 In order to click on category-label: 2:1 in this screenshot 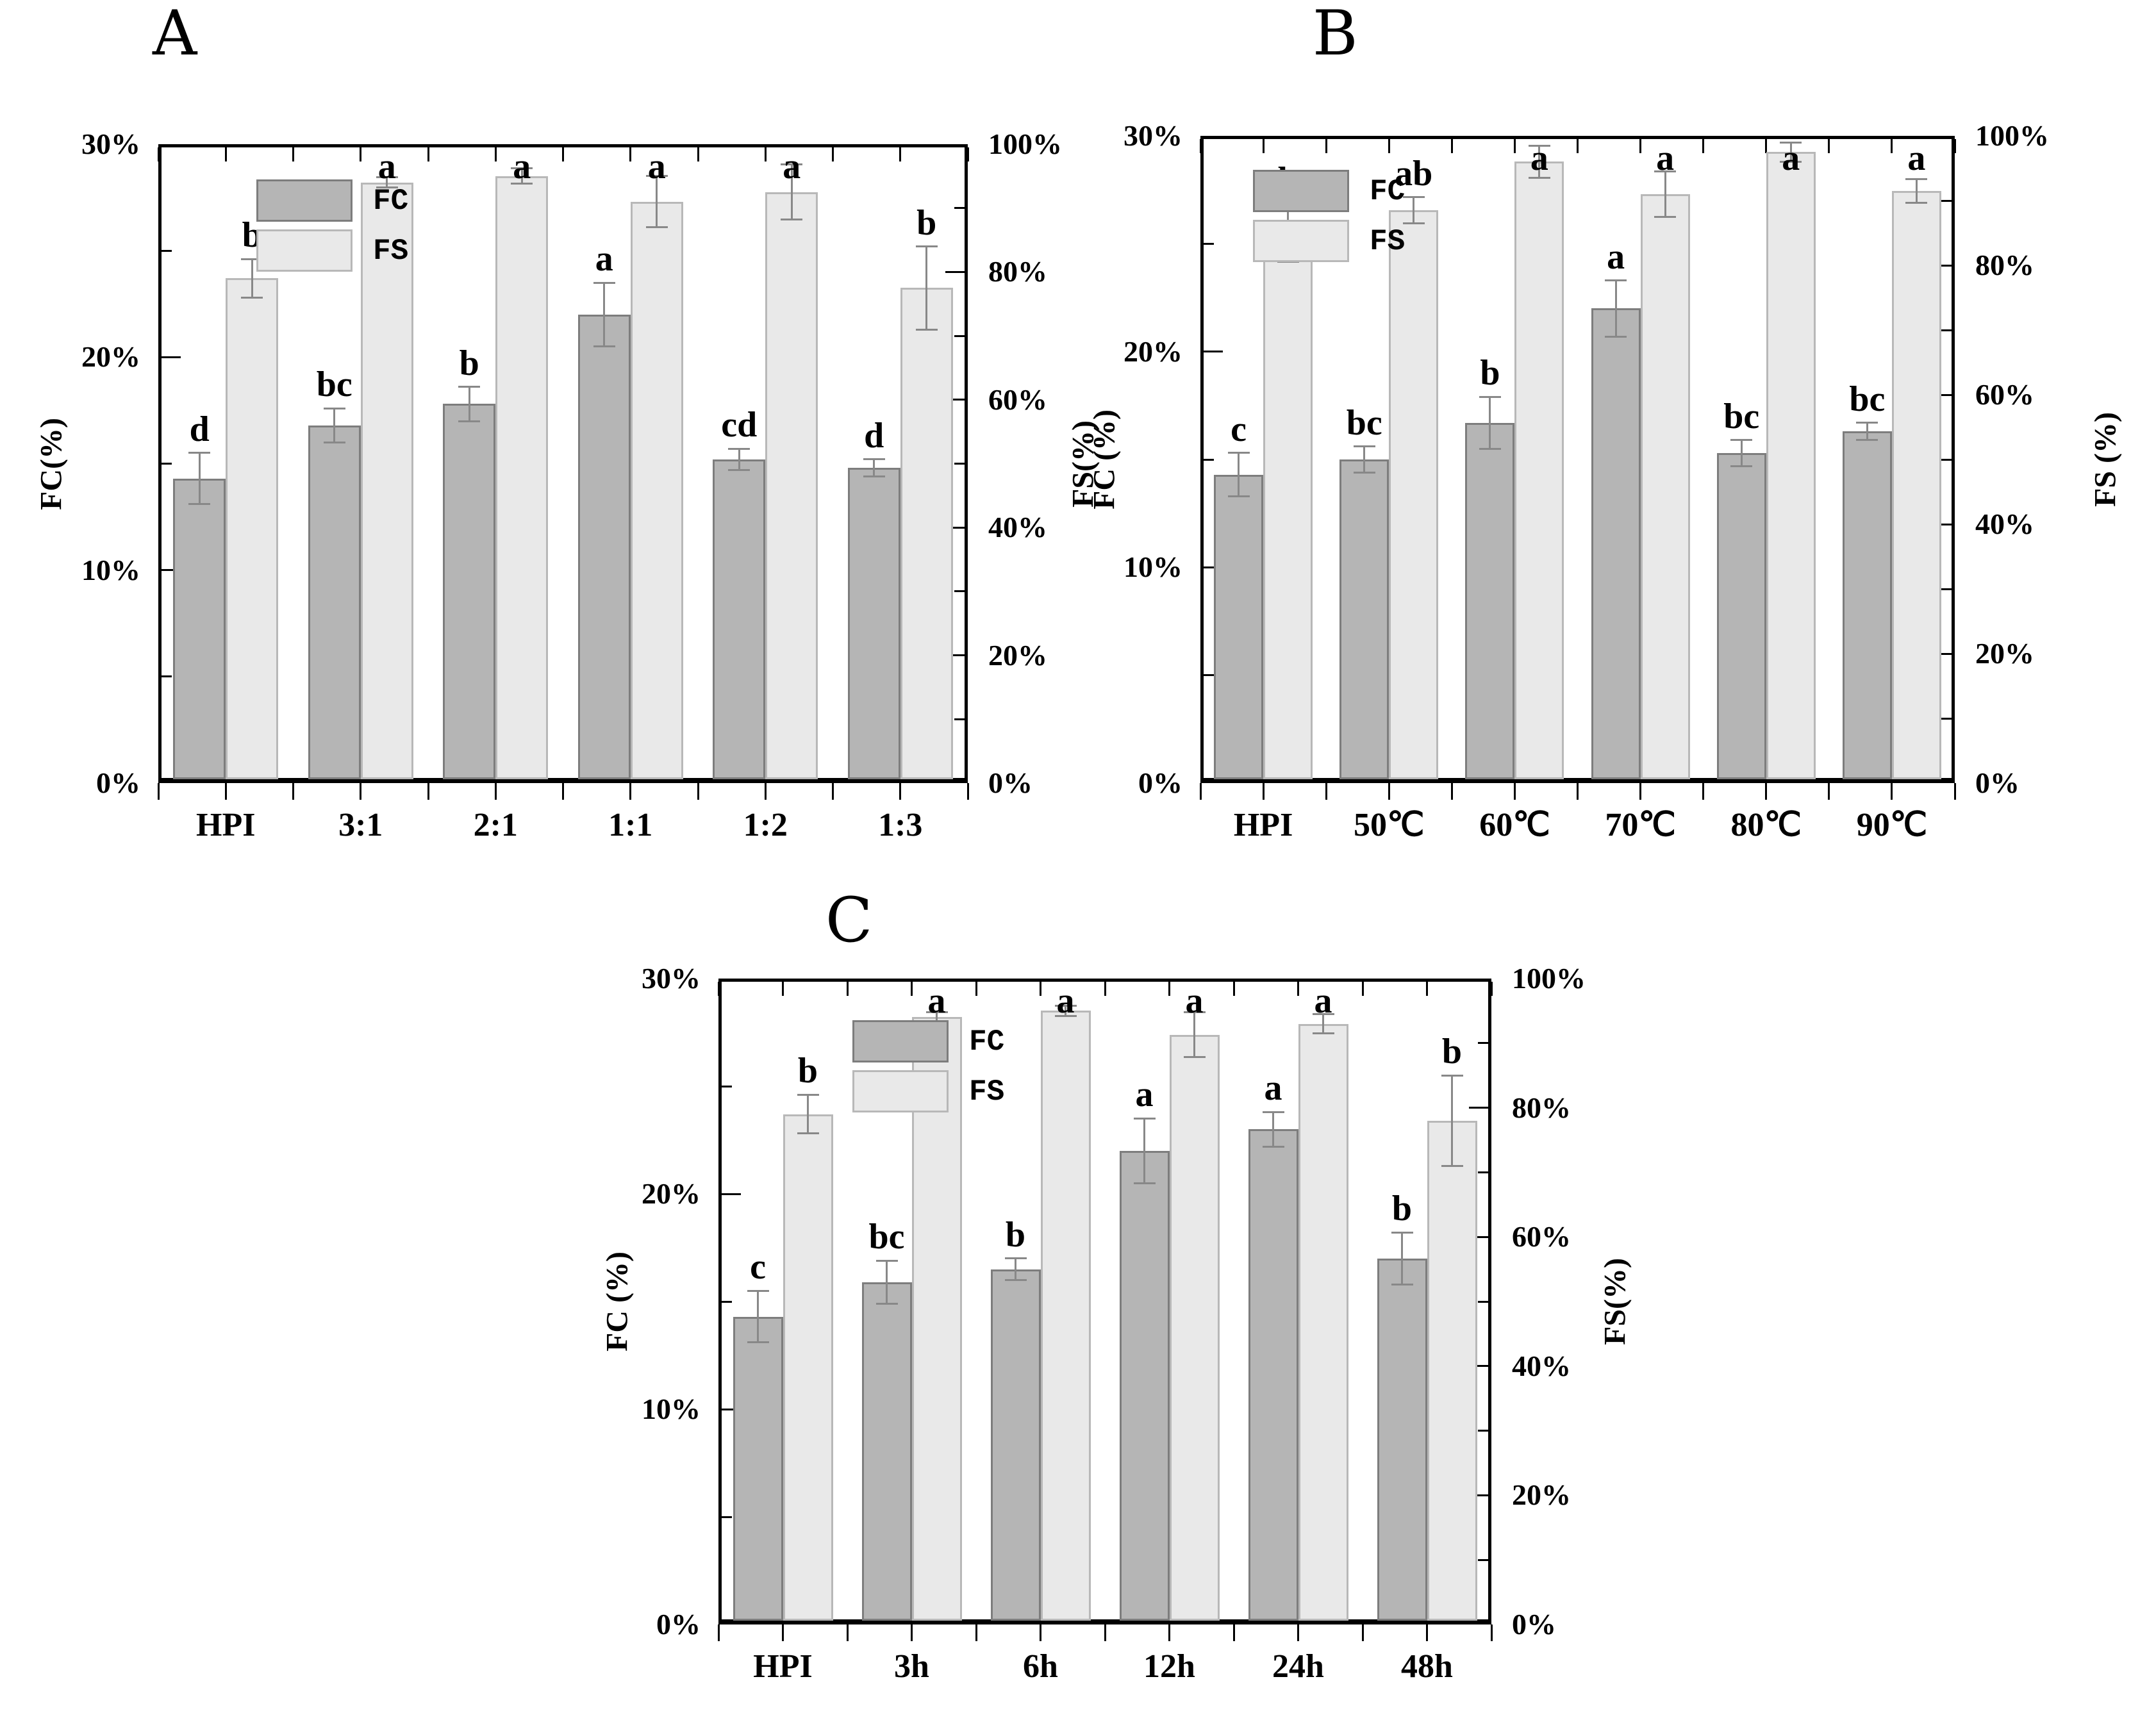, I will do `click(496, 825)`.